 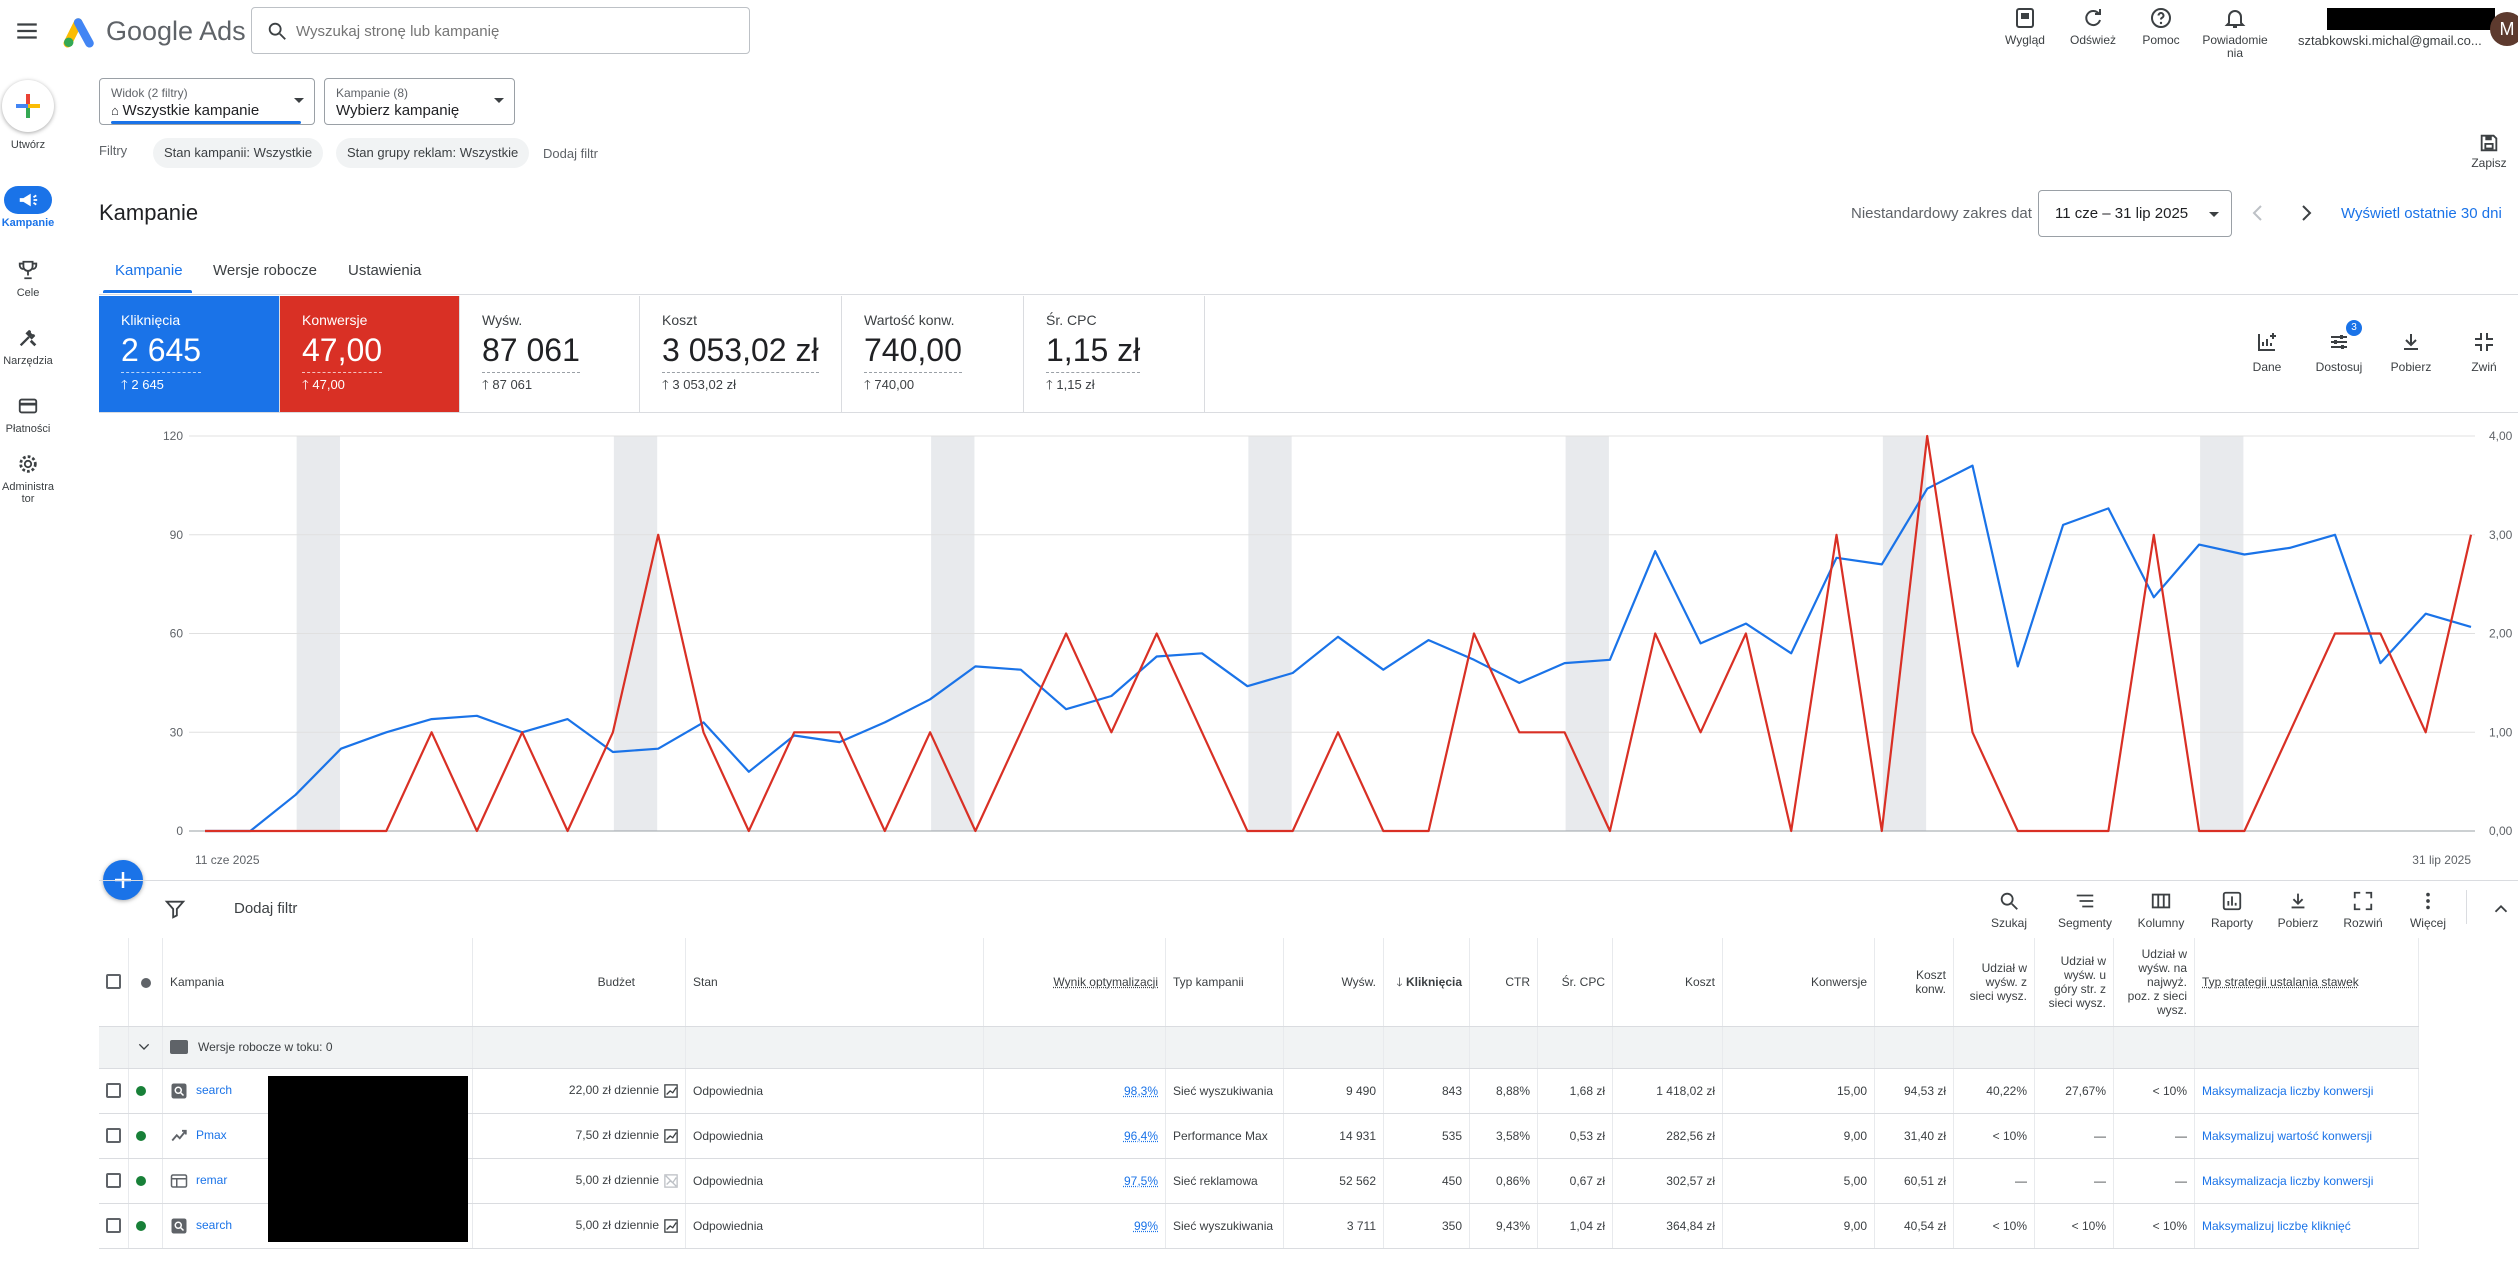 What do you see at coordinates (189, 354) in the screenshot?
I see `metric-card-clicks: Kliknięcia 2 645 🡑 2 645` at bounding box center [189, 354].